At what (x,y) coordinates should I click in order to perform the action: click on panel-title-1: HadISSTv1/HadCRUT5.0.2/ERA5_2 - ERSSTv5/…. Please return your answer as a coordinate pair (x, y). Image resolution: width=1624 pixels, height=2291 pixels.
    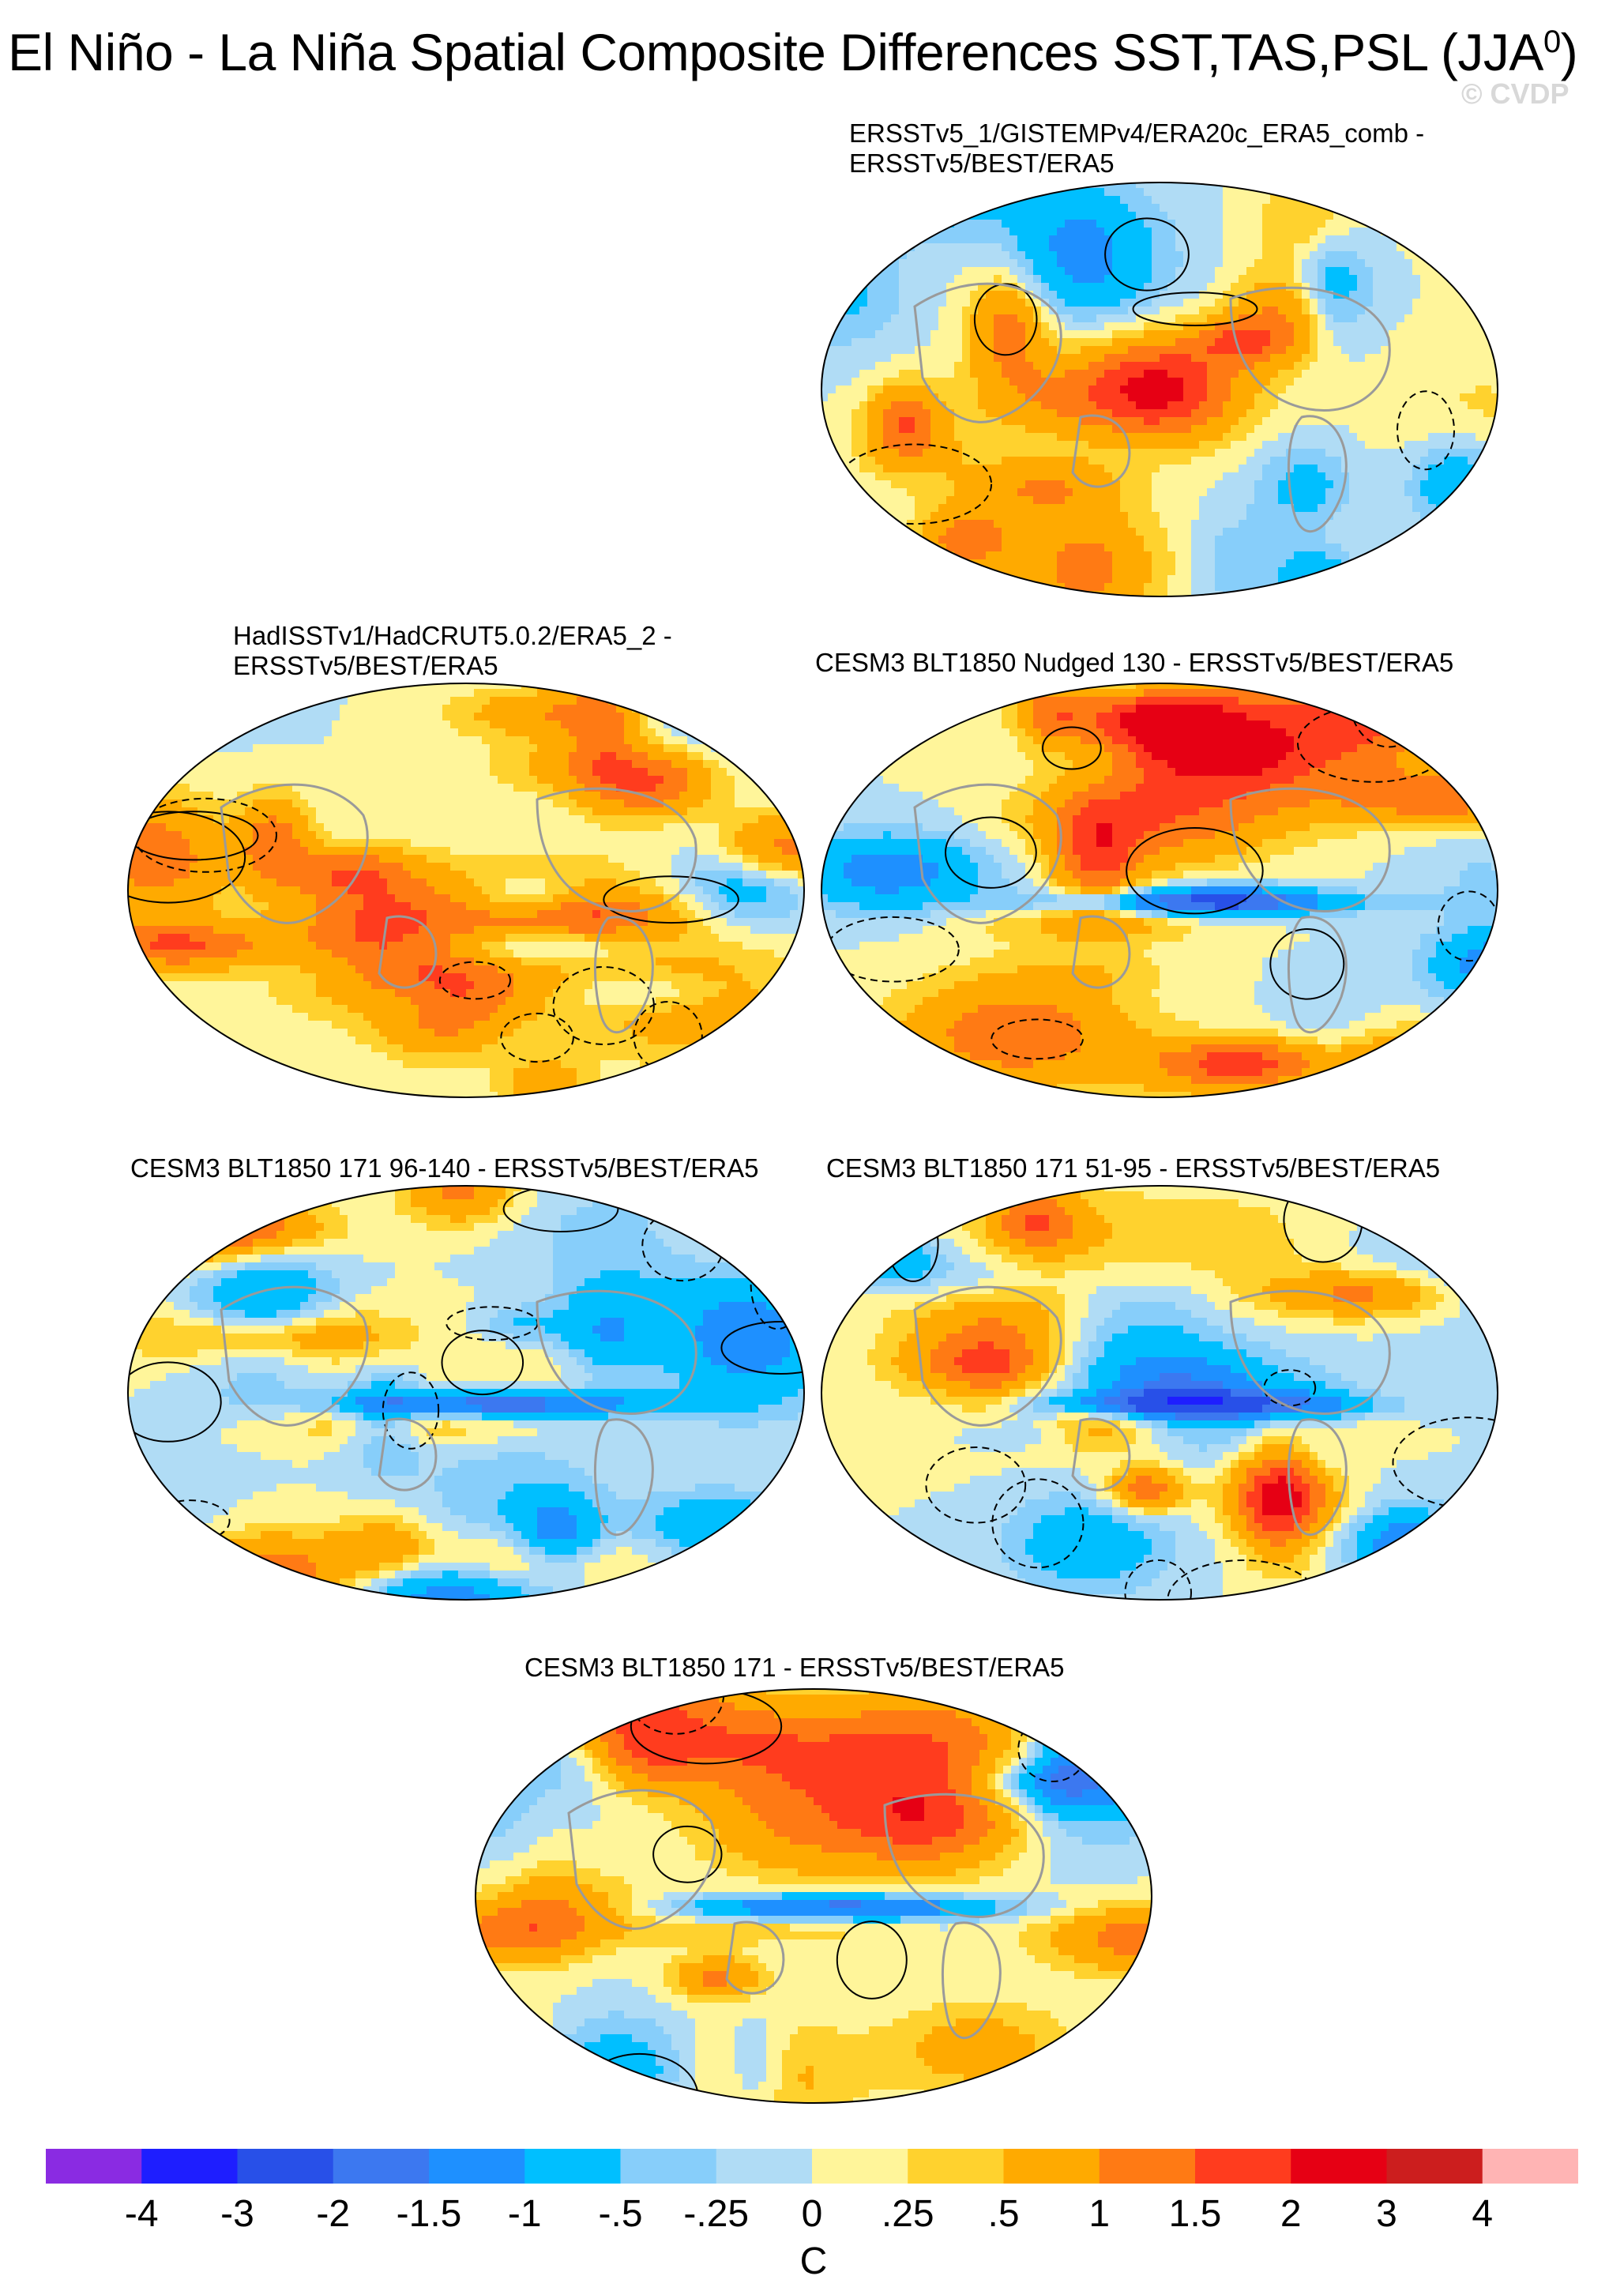
    Looking at the image, I should click on (452, 651).